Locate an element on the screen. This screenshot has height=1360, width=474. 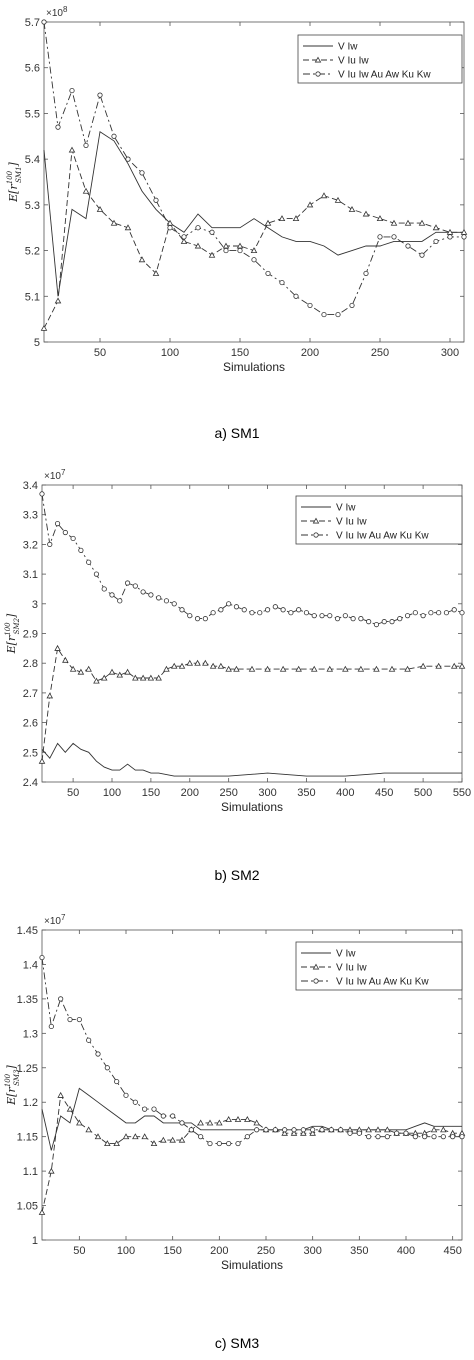
y-axis-label: E[r100SM3] is located at coordinates (12, 1084).